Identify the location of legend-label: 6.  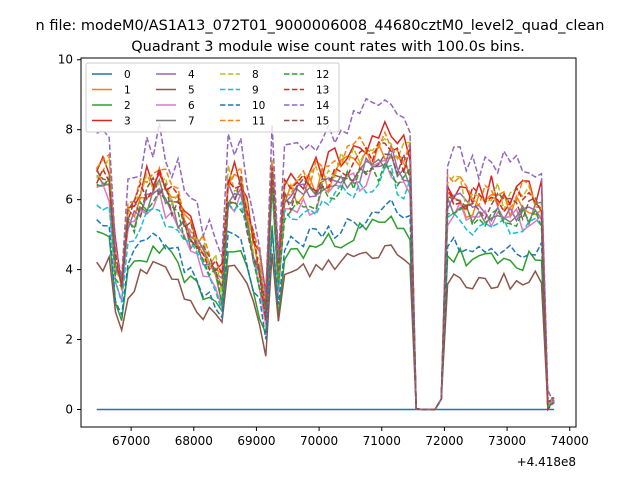
(191, 106).